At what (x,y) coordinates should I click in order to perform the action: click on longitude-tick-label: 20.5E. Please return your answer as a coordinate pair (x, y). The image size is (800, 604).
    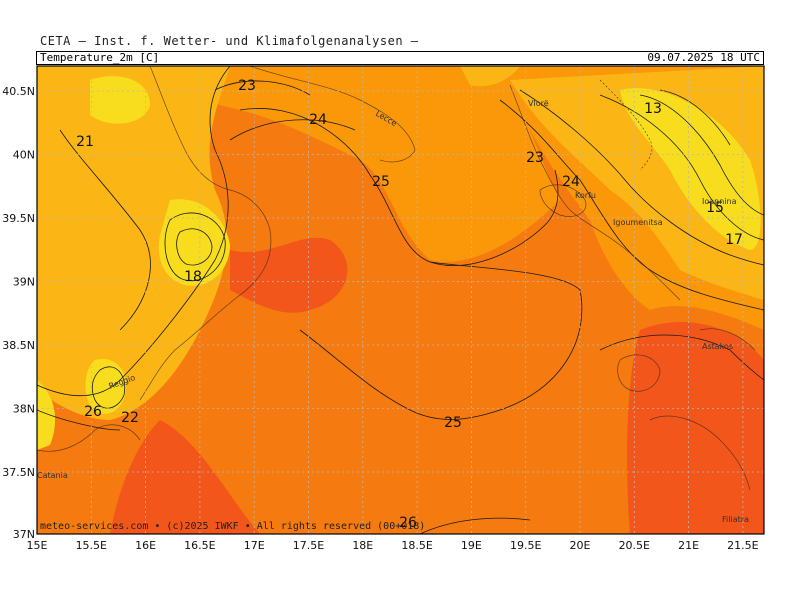
    Looking at the image, I should click on (634, 545).